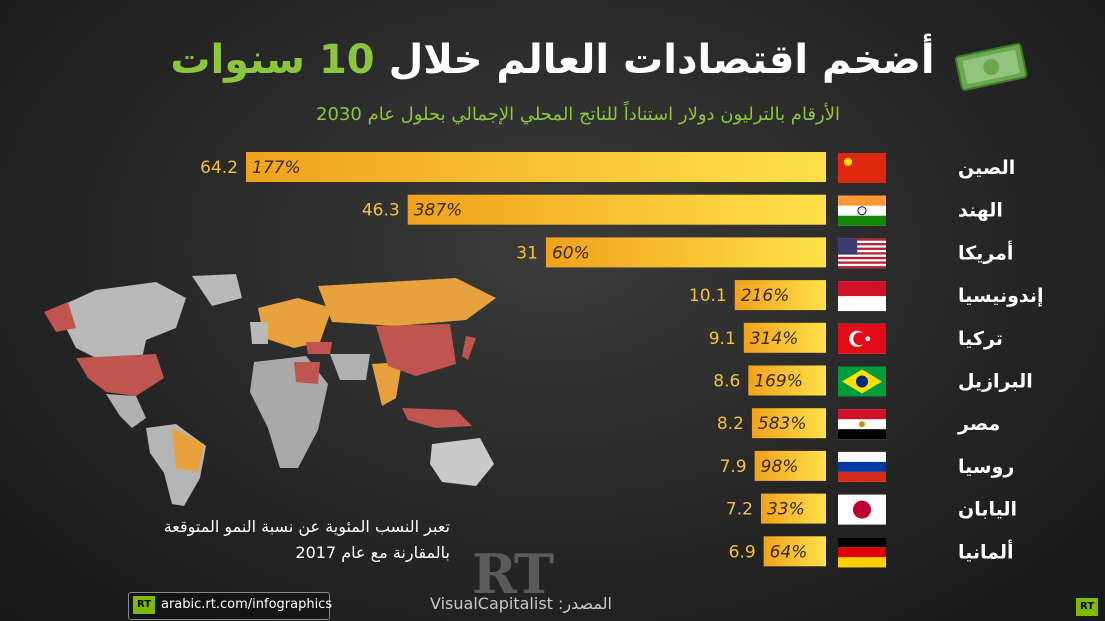 The image size is (1105, 621). Describe the element at coordinates (782, 424) in the screenshot. I see `growth-label: 583%` at that location.